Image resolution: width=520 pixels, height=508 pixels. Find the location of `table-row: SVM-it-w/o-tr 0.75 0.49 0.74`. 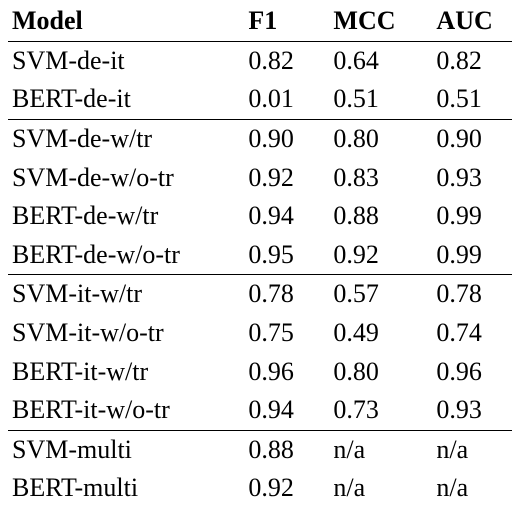

table-row: SVM-it-w/o-tr 0.75 0.49 0.74 is located at coordinates (260, 333).